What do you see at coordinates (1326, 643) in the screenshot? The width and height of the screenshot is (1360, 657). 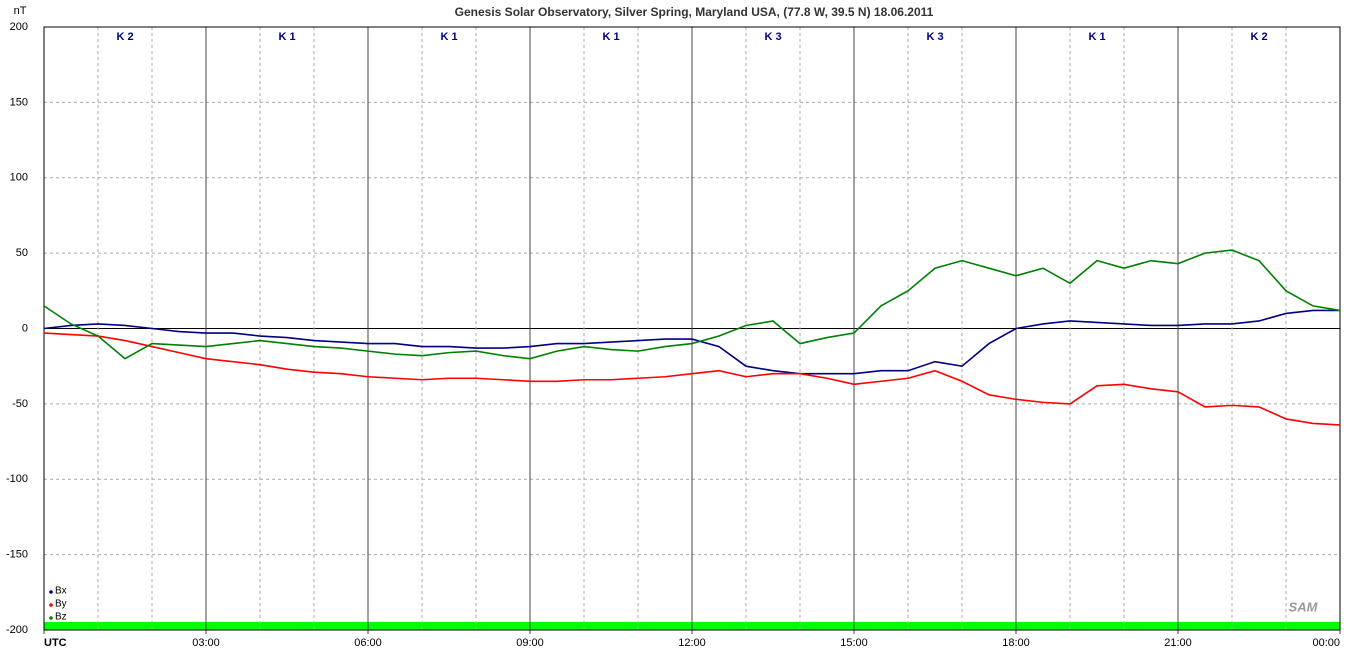 I see `x-tick-label: 00:00` at bounding box center [1326, 643].